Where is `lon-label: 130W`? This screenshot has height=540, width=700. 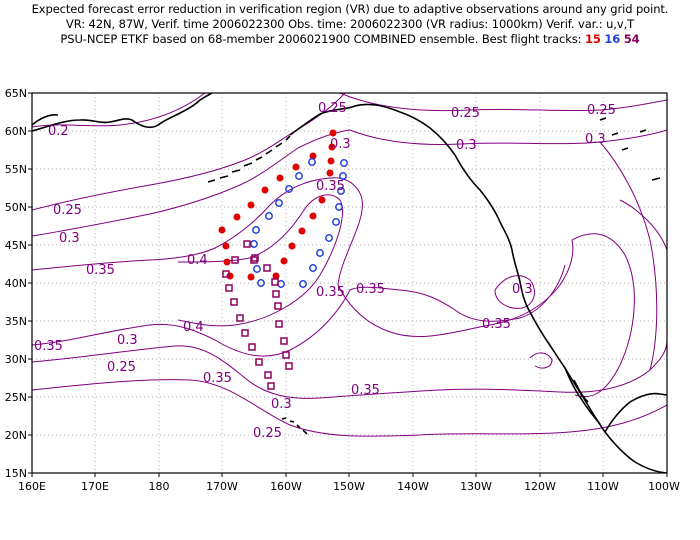
lon-label: 130W is located at coordinates (476, 486).